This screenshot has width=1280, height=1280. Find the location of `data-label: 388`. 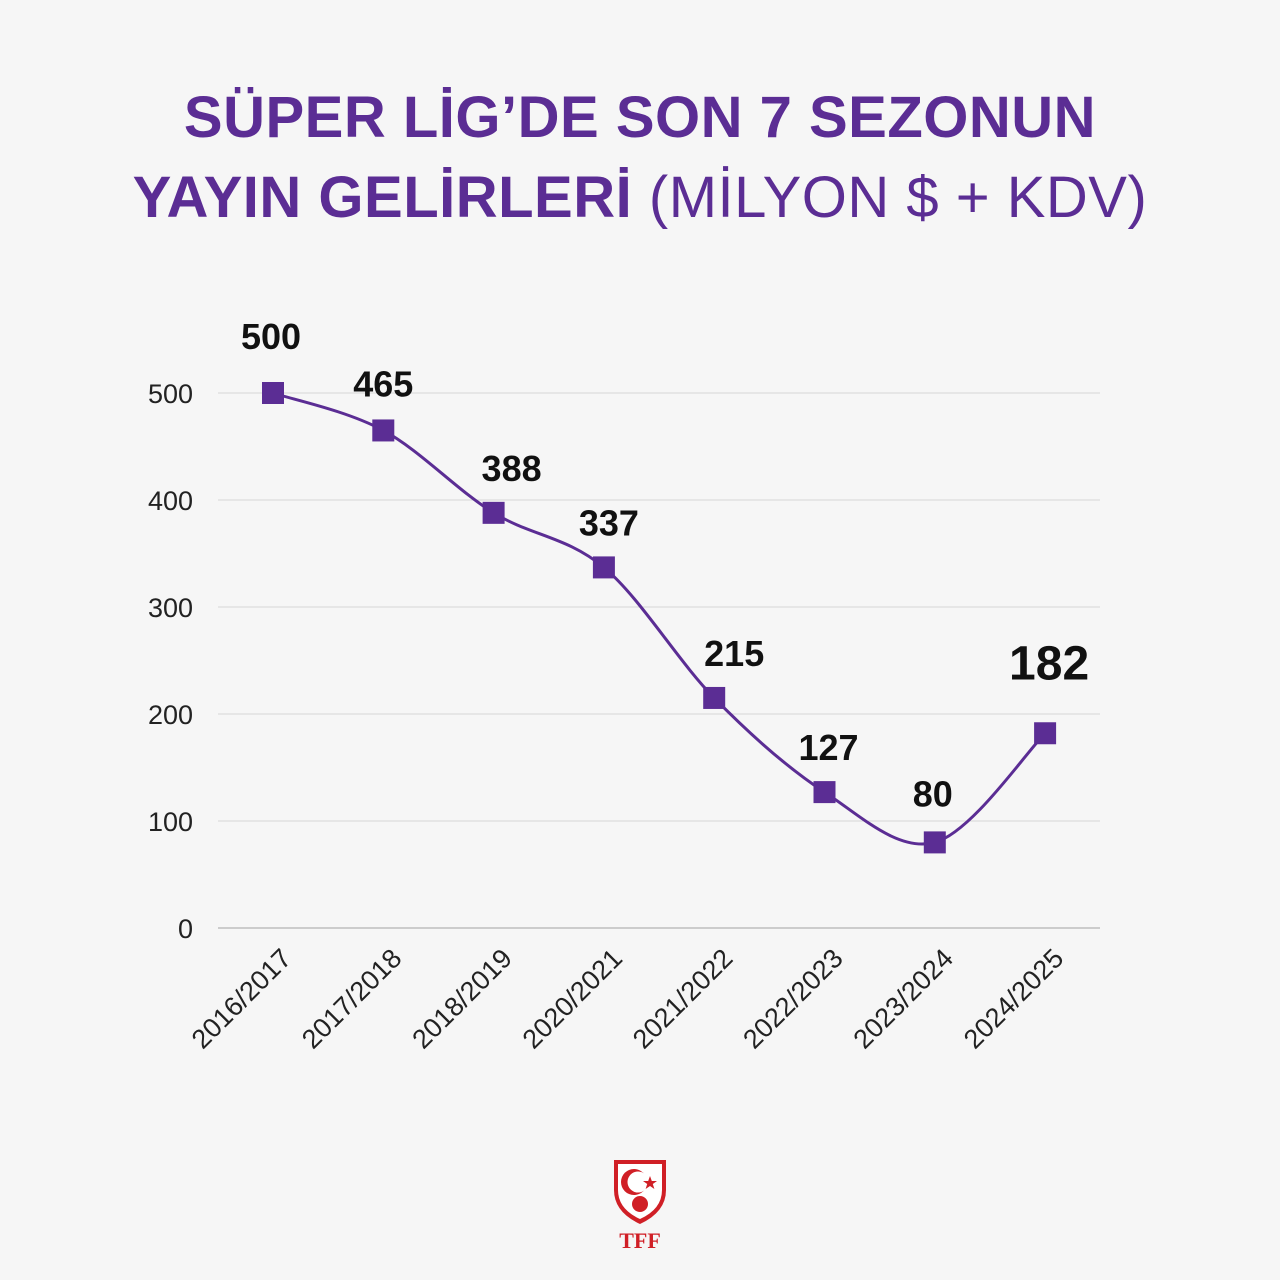

data-label: 388 is located at coordinates (512, 468).